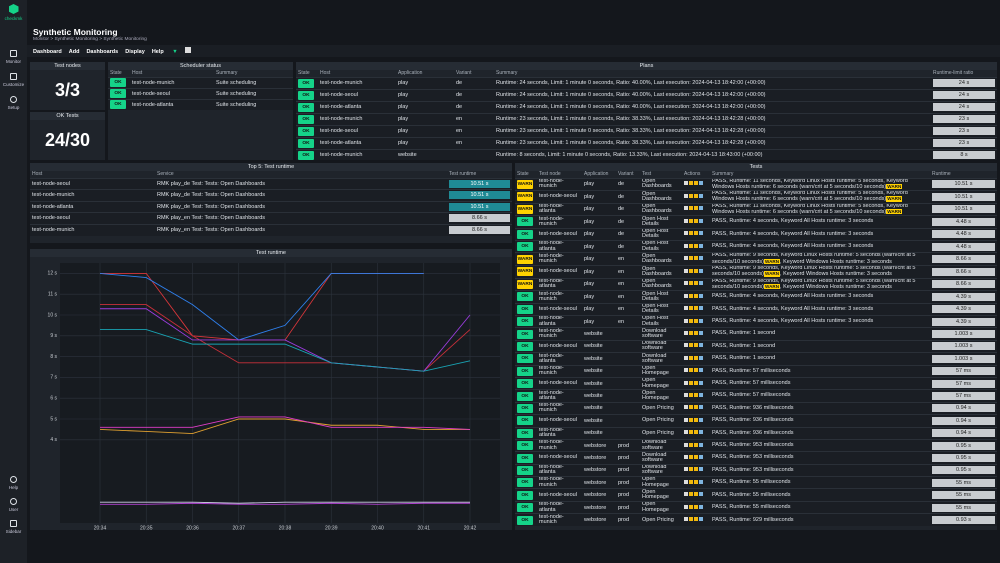 The width and height of the screenshot is (1000, 563). Describe the element at coordinates (13, 483) in the screenshot. I see `nav-item: Help` at that location.